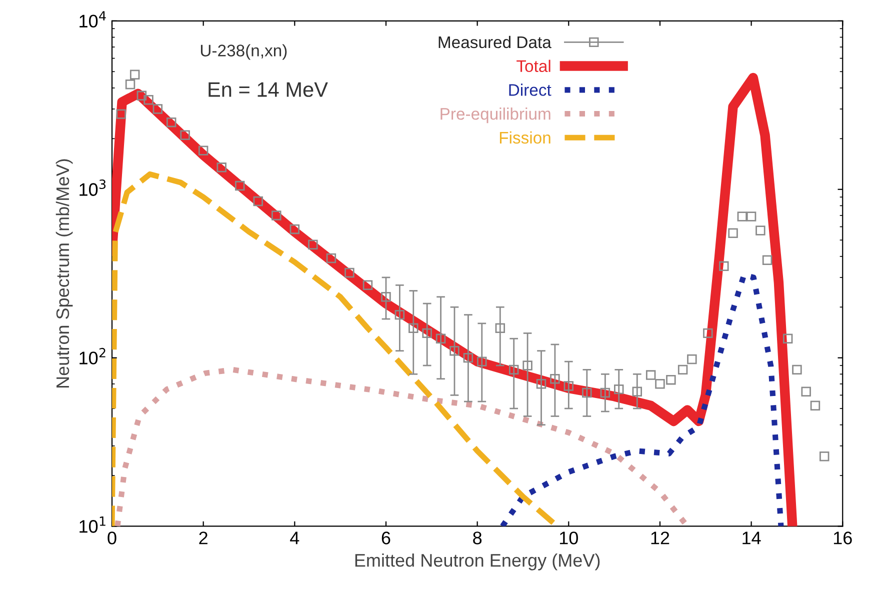  I want to click on y-axis-title: Neutron Spectrum (mb/MeV), so click(64, 273).